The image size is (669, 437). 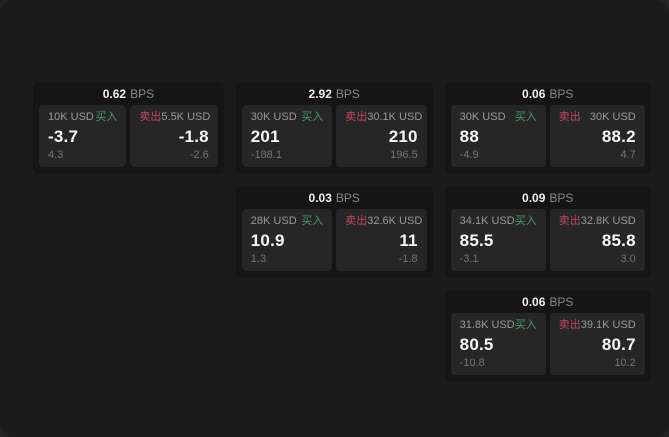 What do you see at coordinates (273, 221) in the screenshot?
I see `buy-notional: 28K USD` at bounding box center [273, 221].